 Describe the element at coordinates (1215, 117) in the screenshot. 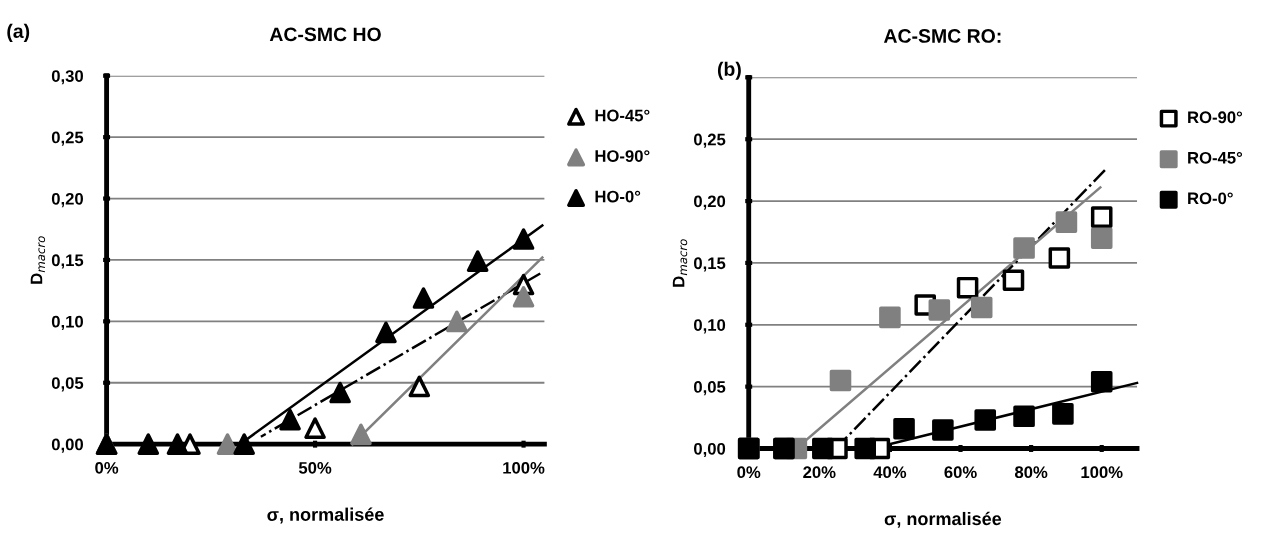

I see `legend-label: RO-90°` at that location.